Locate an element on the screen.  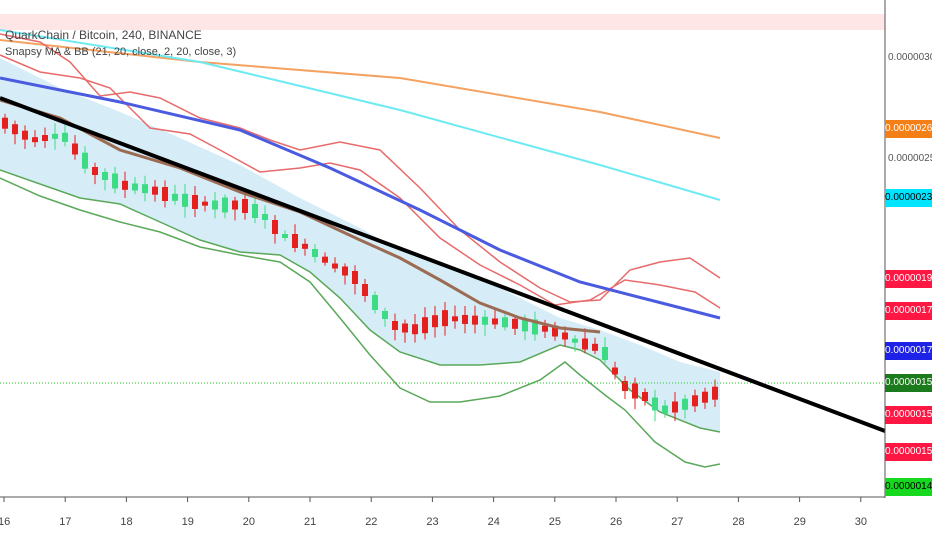
x-tick-label: 22 is located at coordinates (371, 522).